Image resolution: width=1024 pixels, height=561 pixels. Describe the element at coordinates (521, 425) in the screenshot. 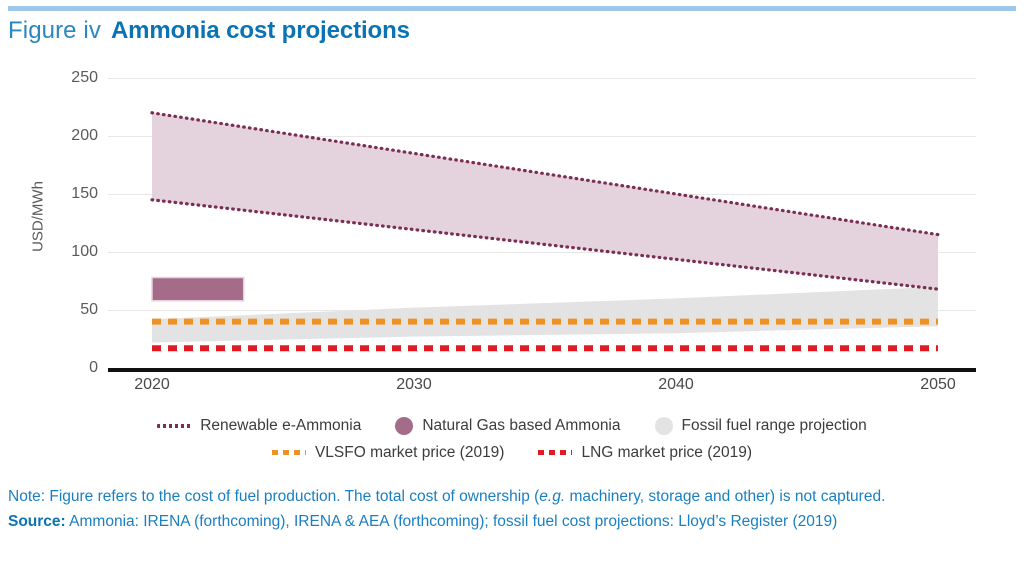

I see `legend-label-natural-gas-based-ammonia: Natural Gas based Ammonia` at that location.